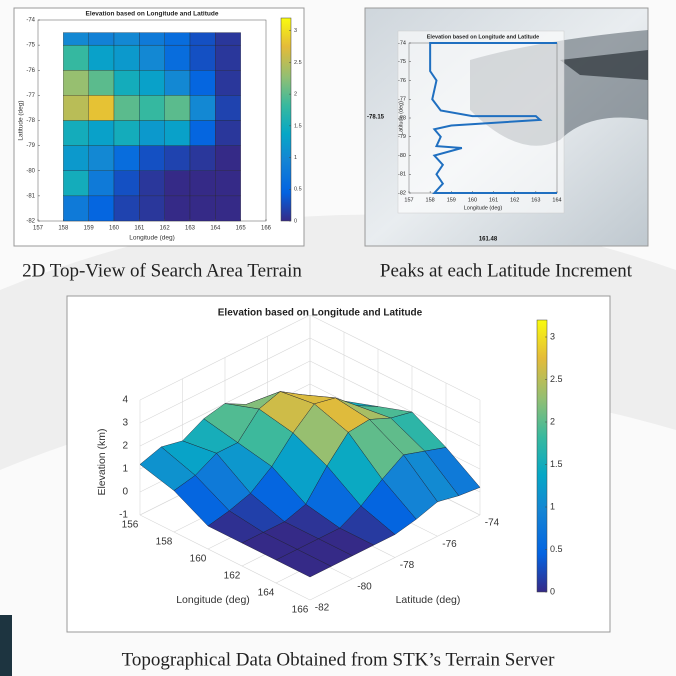 This screenshot has height=676, width=676. I want to click on x-tick-label: 158, so click(430, 200).